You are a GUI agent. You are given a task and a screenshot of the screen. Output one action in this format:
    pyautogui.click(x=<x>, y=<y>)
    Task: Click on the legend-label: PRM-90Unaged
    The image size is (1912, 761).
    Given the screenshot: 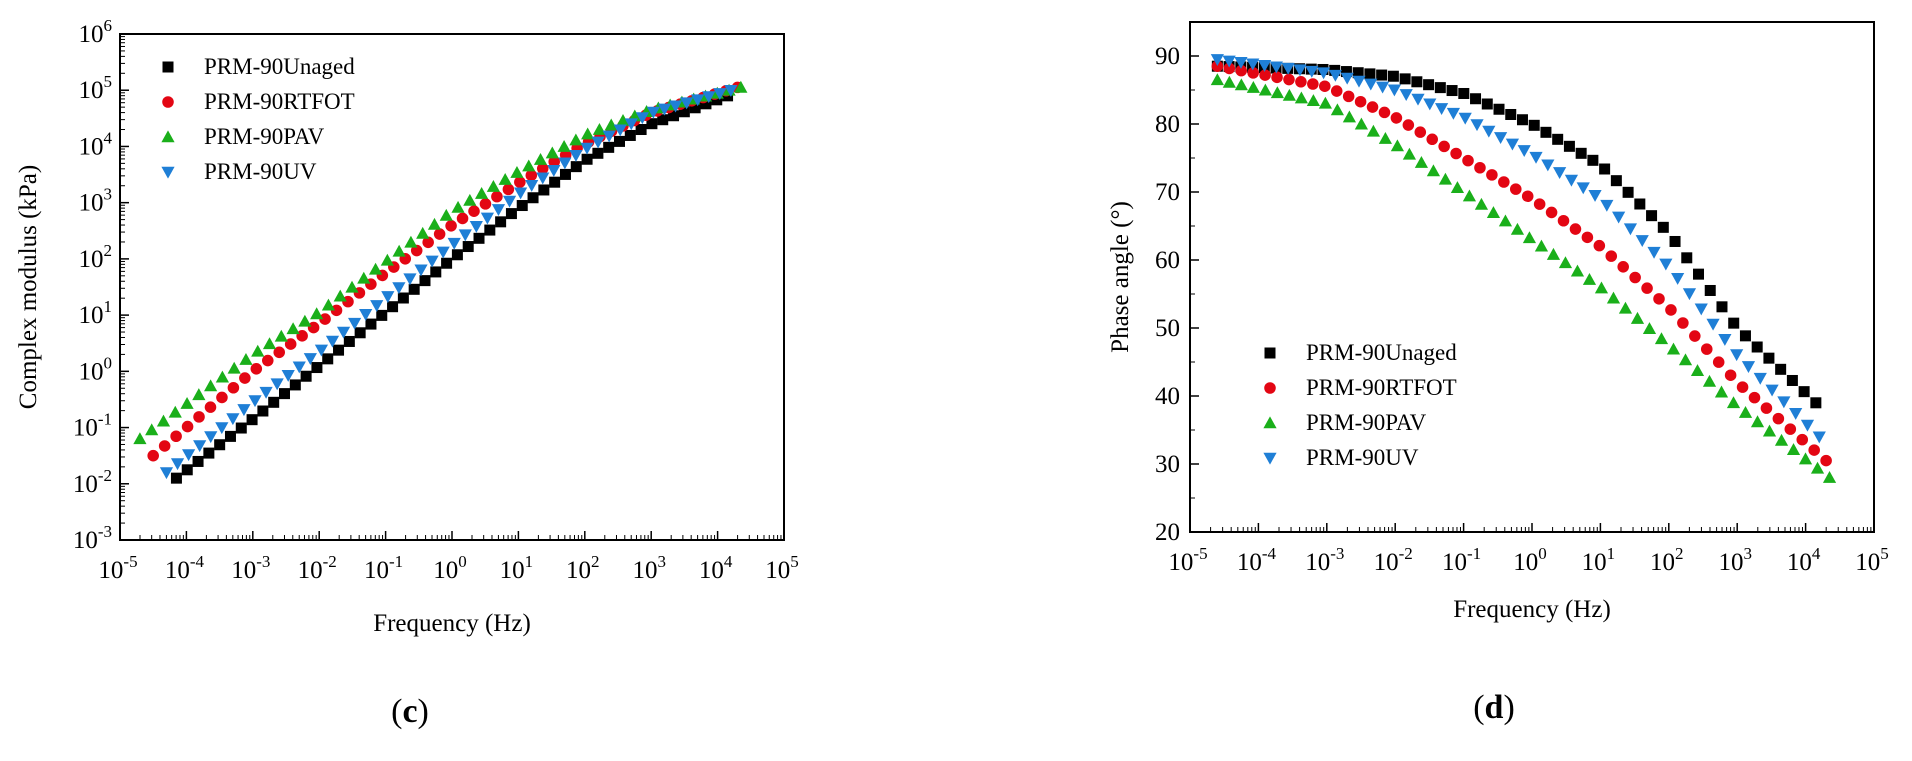 What is the action you would take?
    pyautogui.click(x=1381, y=352)
    